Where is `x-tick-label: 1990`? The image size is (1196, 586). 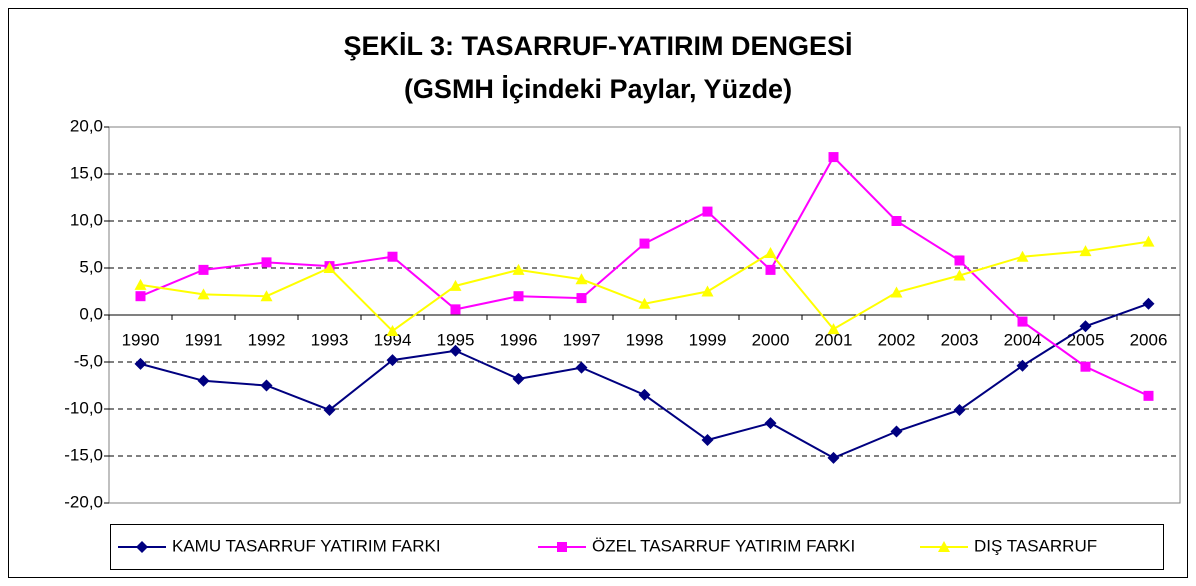
x-tick-label: 1990 is located at coordinates (141, 339).